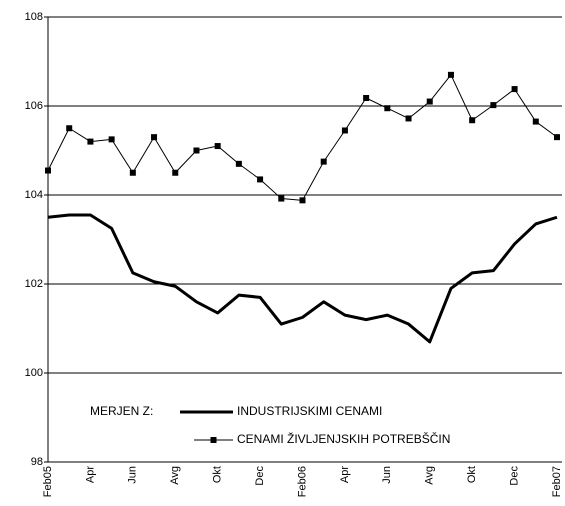  I want to click on x-tick-label: Feb05, so click(48, 481).